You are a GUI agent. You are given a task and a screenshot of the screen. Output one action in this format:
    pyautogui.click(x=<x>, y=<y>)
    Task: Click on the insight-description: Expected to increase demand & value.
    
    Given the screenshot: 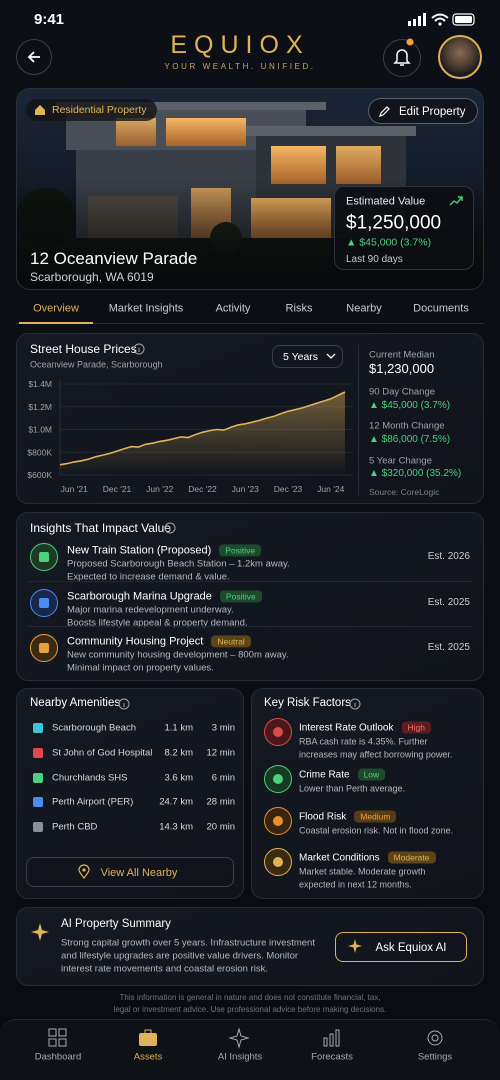 What is the action you would take?
    pyautogui.click(x=148, y=577)
    